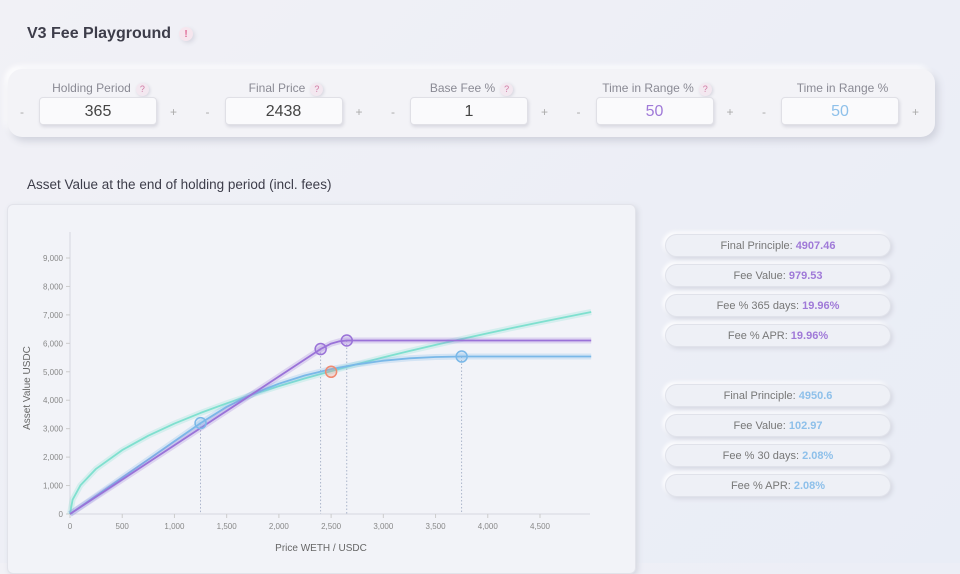  Describe the element at coordinates (53, 400) in the screenshot. I see `y-tick-label: 4,000` at that location.